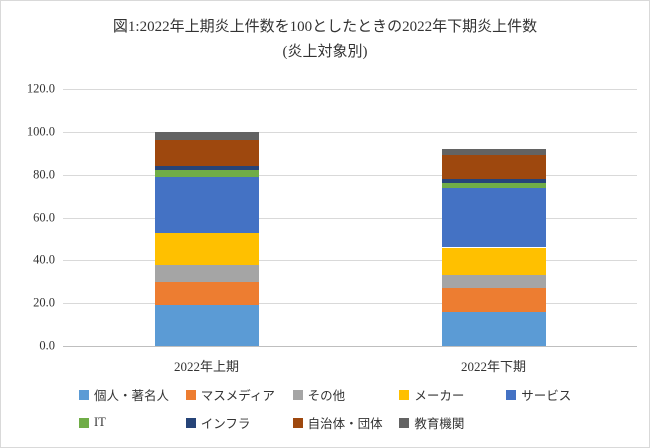  What do you see at coordinates (47, 345) in the screenshot?
I see `y-axis-tick-label: 0.0` at bounding box center [47, 345].